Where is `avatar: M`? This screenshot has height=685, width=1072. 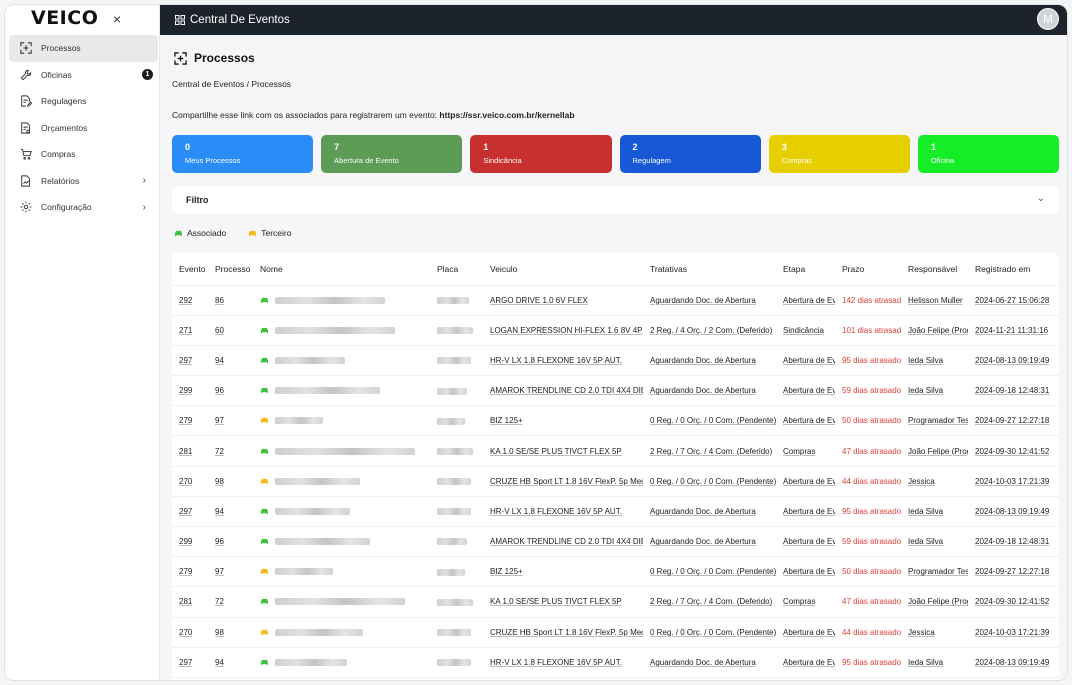 avatar: M is located at coordinates (1048, 19).